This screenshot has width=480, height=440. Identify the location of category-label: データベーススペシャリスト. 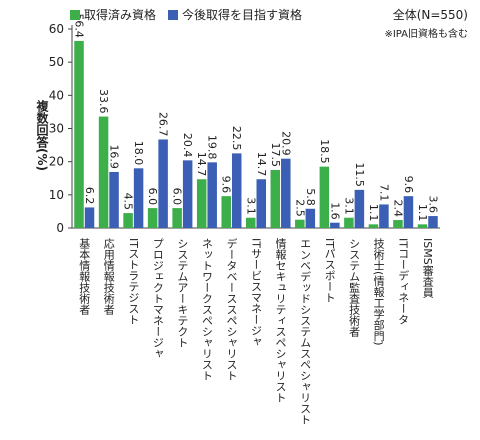
(231, 309).